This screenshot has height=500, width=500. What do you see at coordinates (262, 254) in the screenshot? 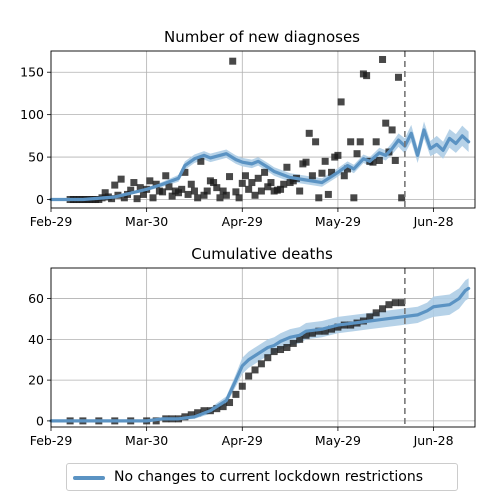
I see `chart-title: Cumulative deaths` at bounding box center [262, 254].